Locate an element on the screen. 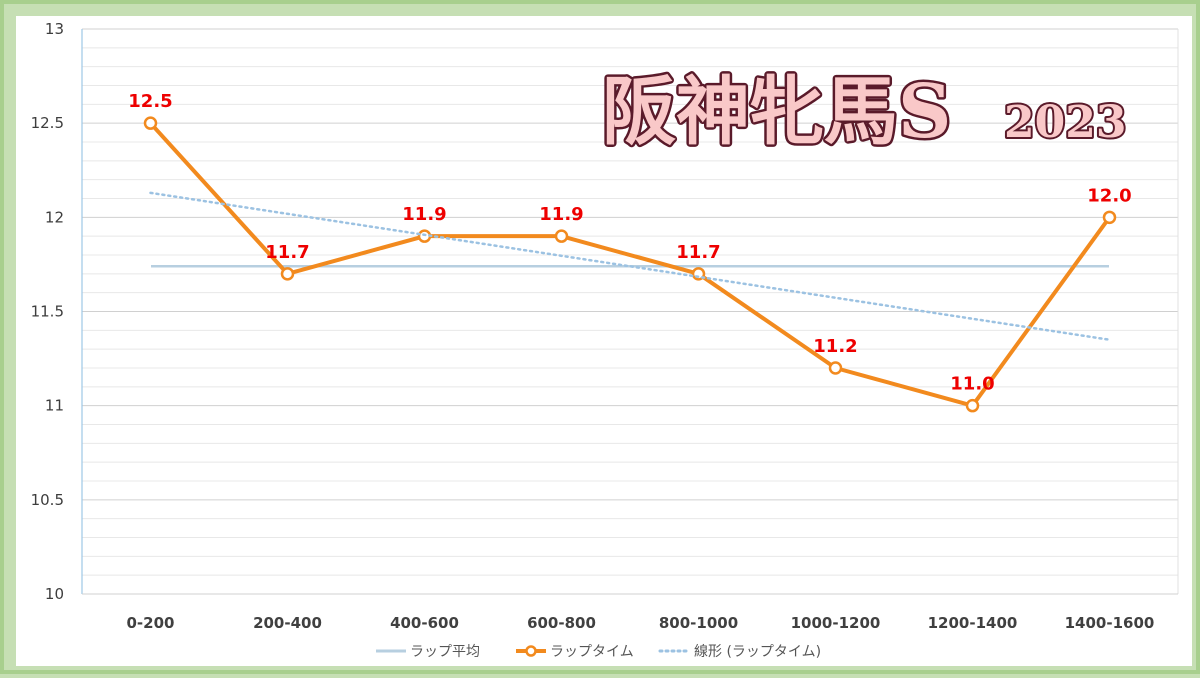  y-tick-label: 11.5 is located at coordinates (47, 312).